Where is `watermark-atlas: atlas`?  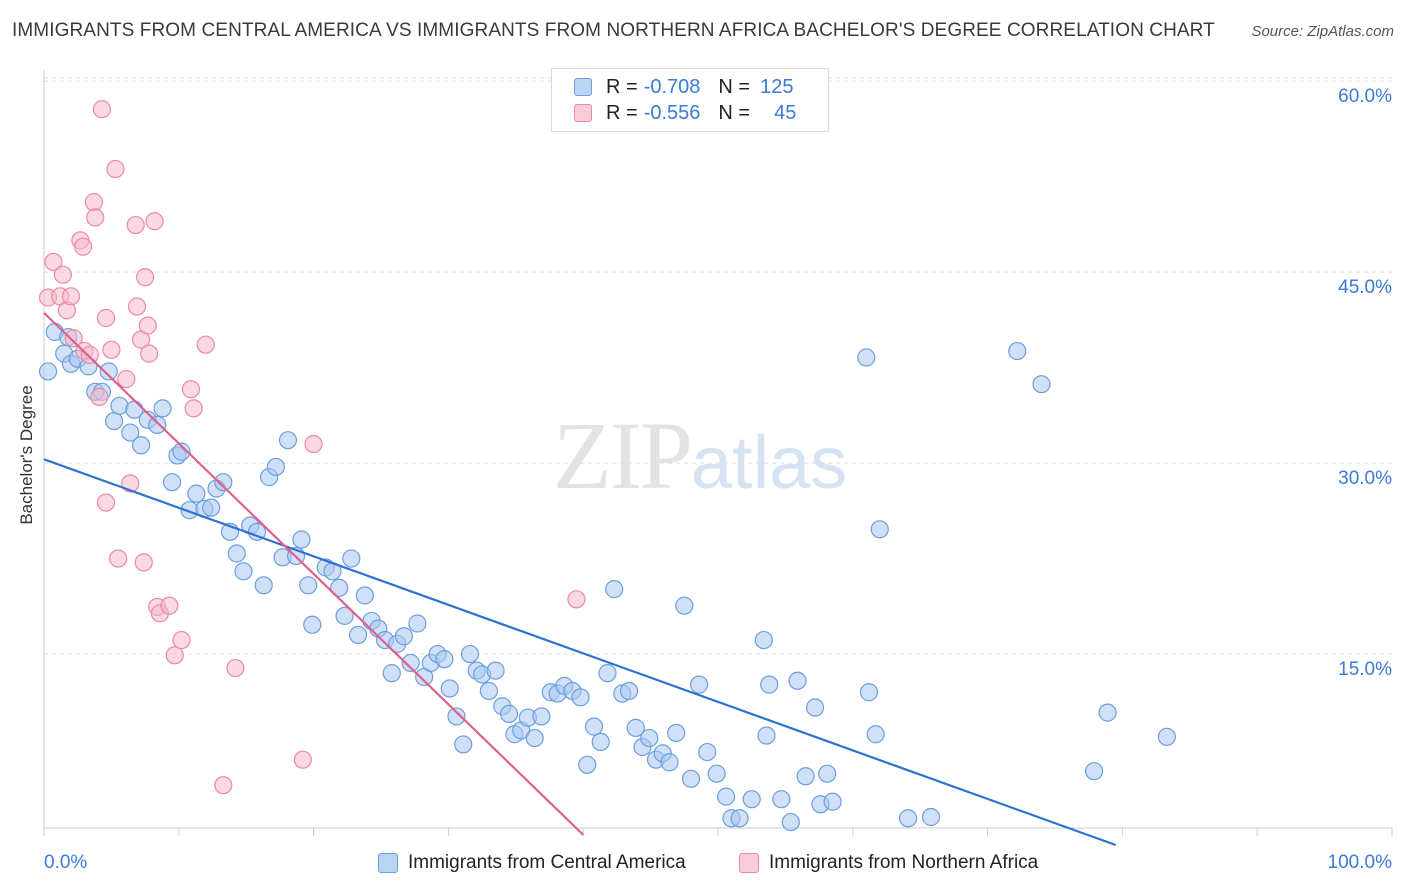 watermark-atlas: atlas is located at coordinates (769, 462).